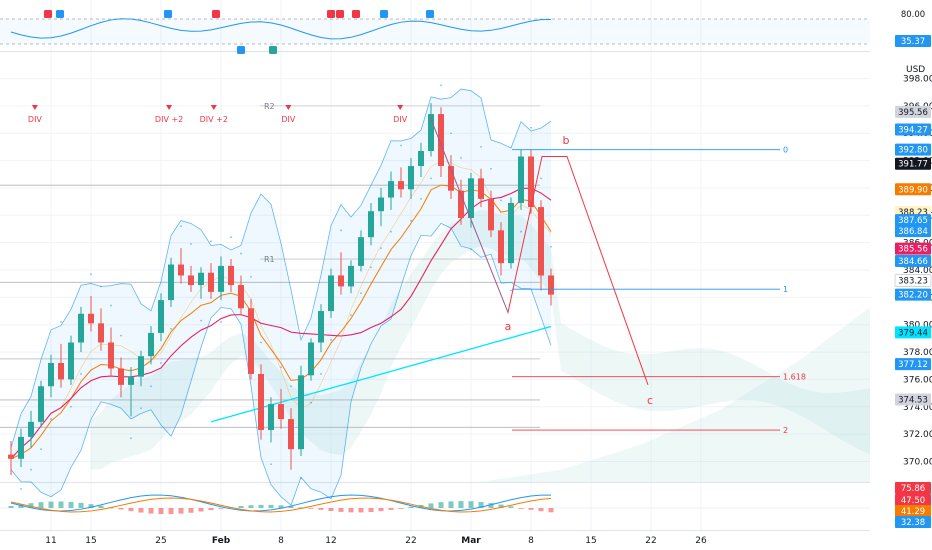 Image resolution: width=932 pixels, height=550 pixels. What do you see at coordinates (913, 165) in the screenshot?
I see `price-tag-label: 391.77` at bounding box center [913, 165].